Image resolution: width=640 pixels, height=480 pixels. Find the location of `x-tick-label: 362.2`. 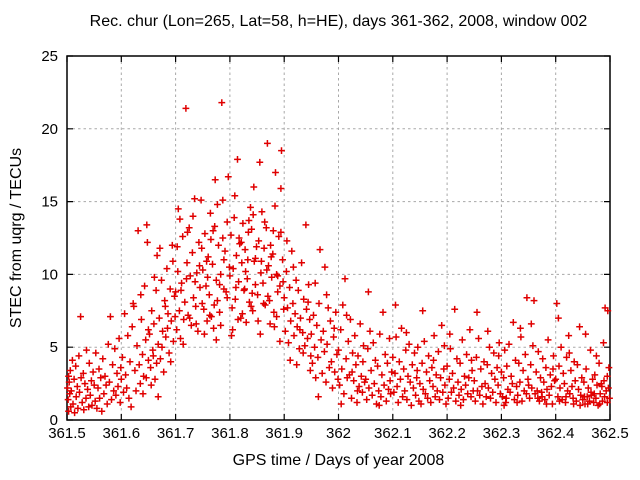

x-tick-label: 362.2 is located at coordinates (447, 433).